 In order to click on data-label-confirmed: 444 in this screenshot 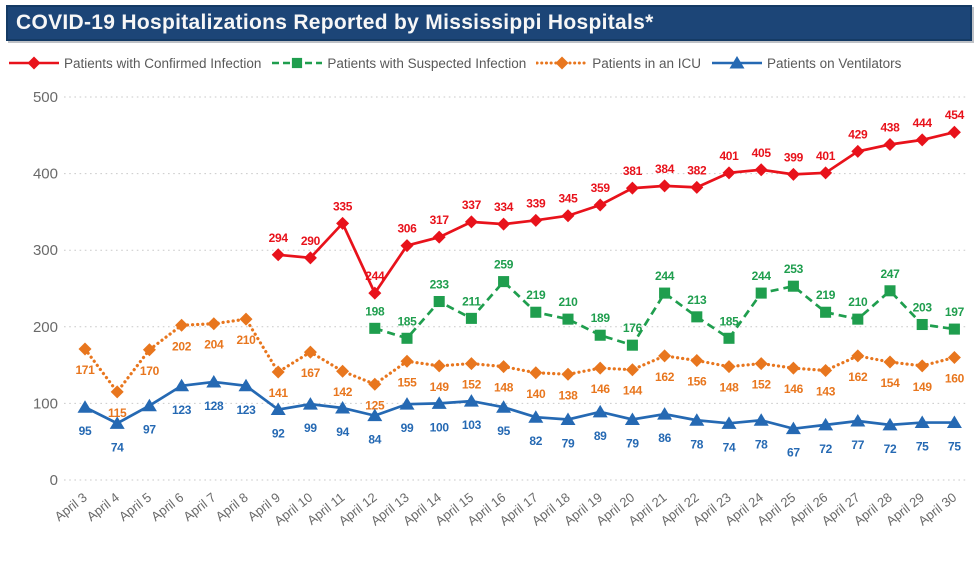, I will do `click(923, 123)`.